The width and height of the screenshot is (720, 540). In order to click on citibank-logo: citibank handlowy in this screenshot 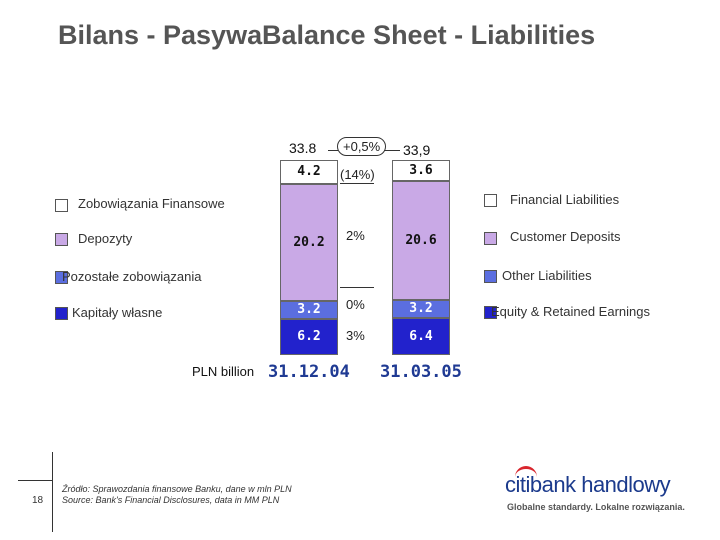, I will do `click(588, 482)`.